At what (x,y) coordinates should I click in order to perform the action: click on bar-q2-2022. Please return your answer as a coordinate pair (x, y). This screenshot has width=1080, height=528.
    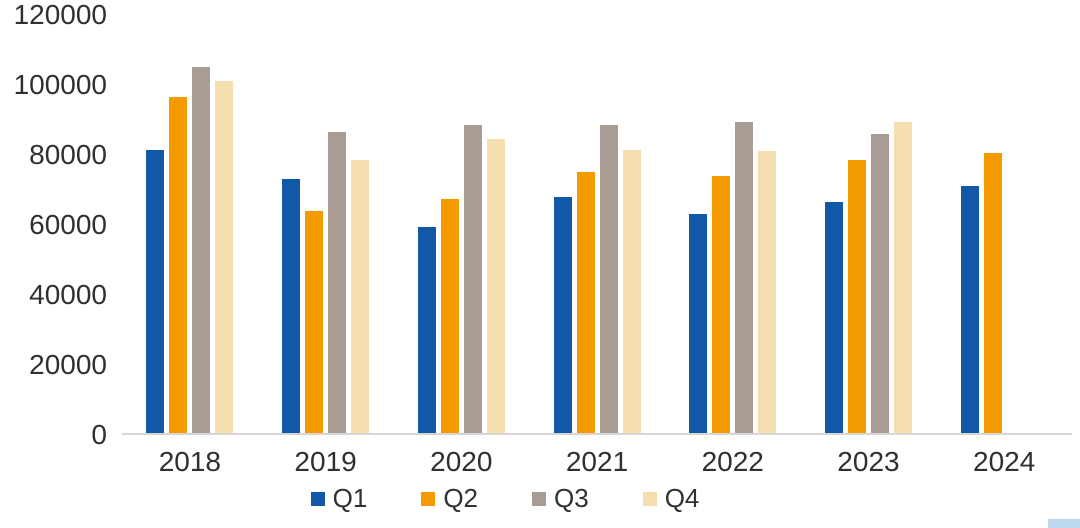
    Looking at the image, I should click on (721, 304).